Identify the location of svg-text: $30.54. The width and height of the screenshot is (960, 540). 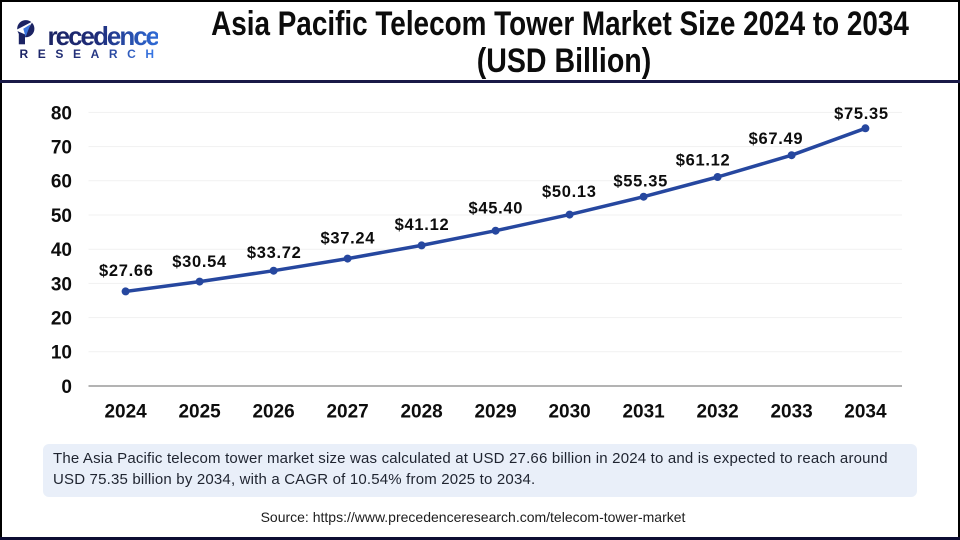
(199, 262).